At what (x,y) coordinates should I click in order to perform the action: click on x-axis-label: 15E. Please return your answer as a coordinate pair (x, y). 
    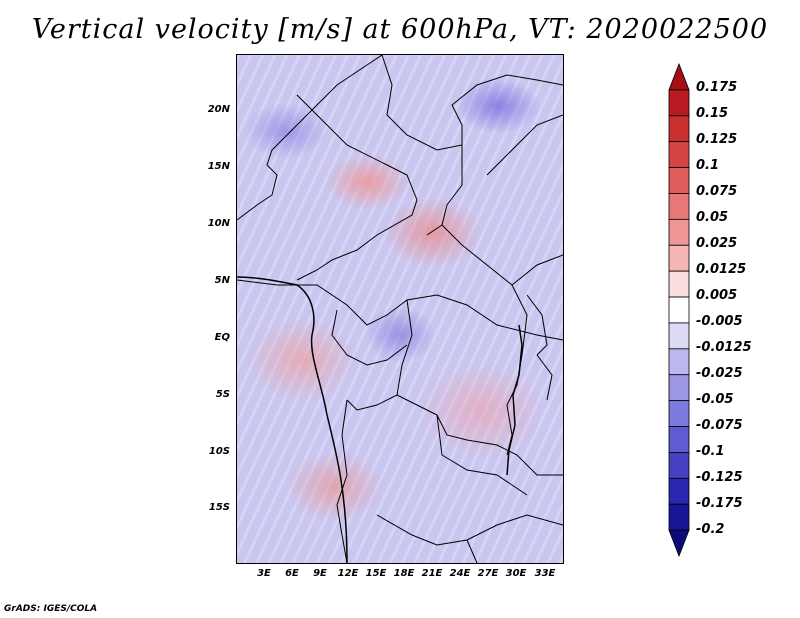
    Looking at the image, I should click on (376, 573).